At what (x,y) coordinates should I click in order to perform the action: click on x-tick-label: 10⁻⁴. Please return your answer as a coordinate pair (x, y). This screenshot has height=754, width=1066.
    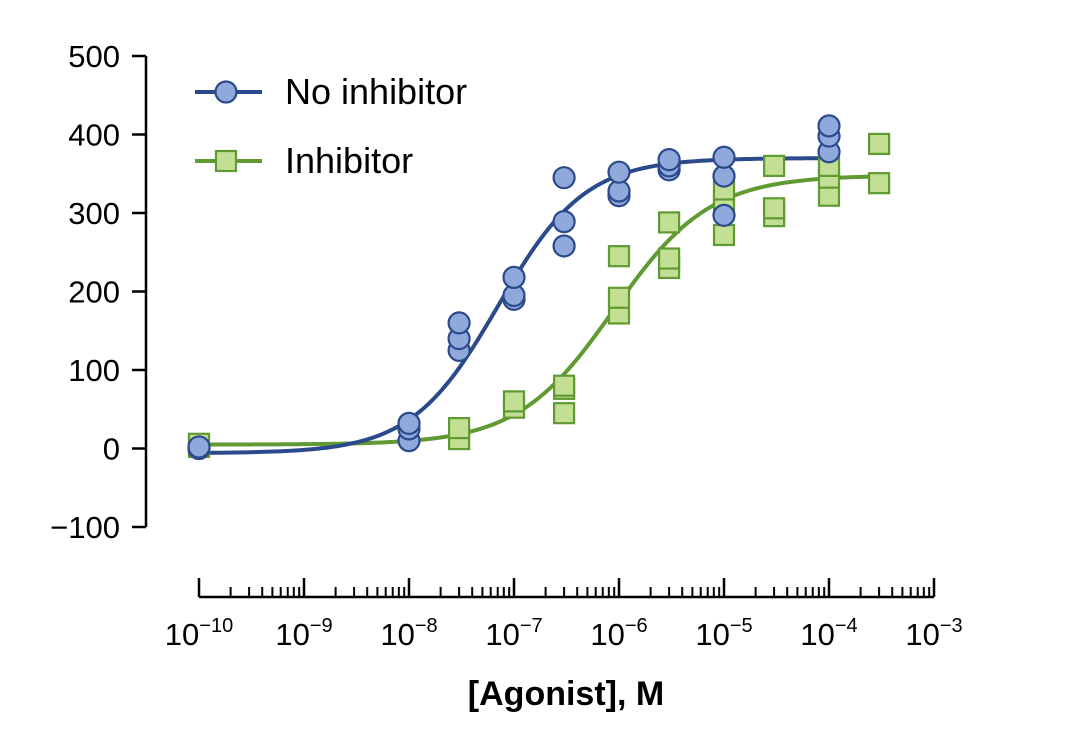
    Looking at the image, I should click on (828, 633).